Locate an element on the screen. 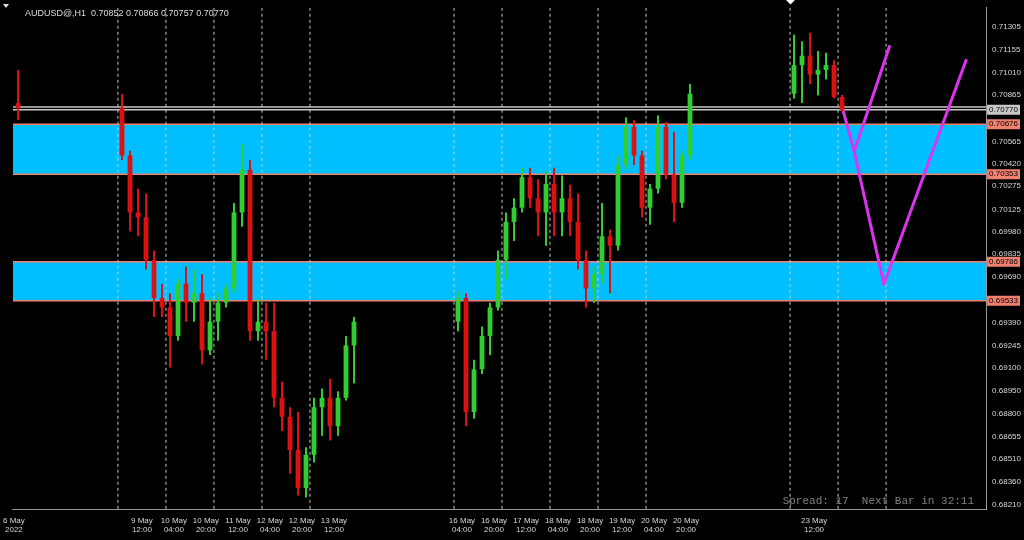 This screenshot has height=540, width=1024. x-tick-label: 6 May 2022 is located at coordinates (14, 525).